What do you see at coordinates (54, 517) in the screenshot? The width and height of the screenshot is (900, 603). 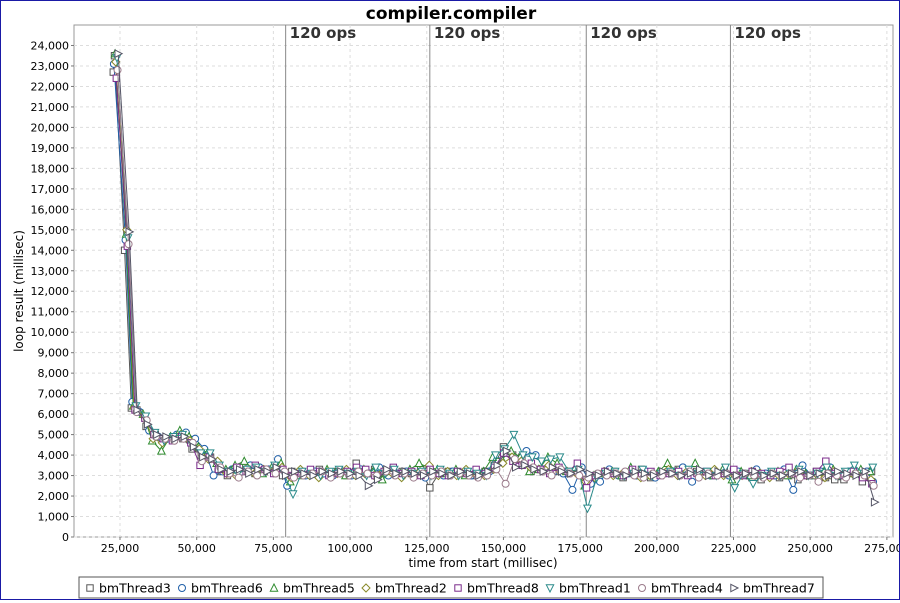 I see `y-tick-label: 1,000` at bounding box center [54, 517].